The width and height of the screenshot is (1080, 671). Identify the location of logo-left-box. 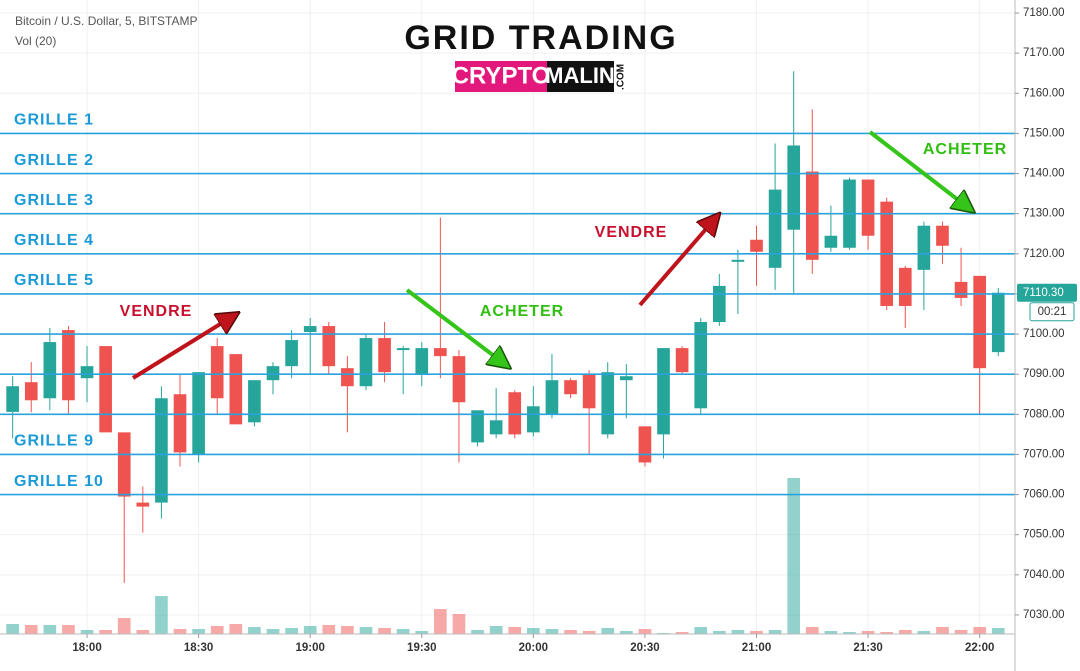
(501, 76).